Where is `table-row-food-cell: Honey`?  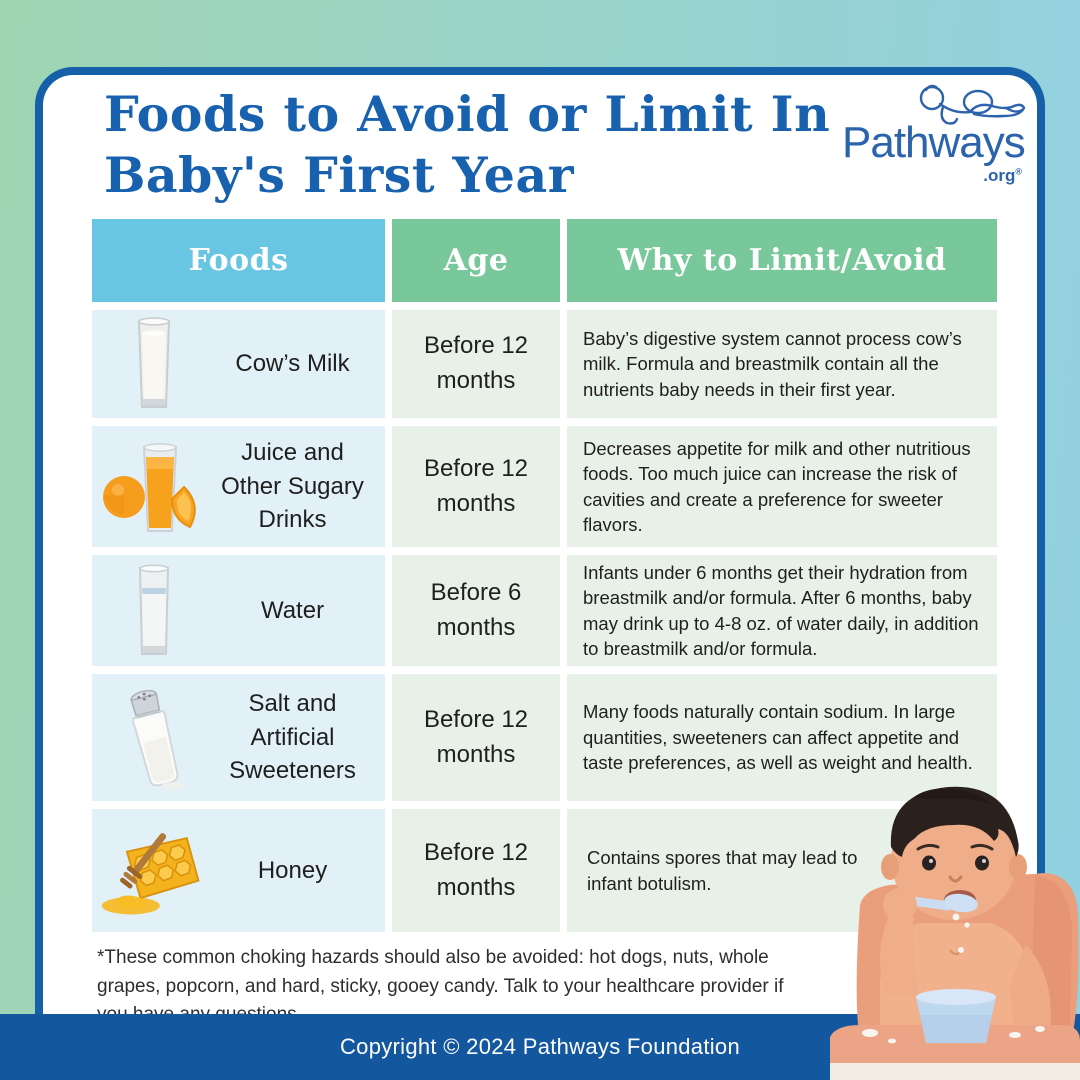
table-row-food-cell: Honey is located at coordinates (238, 870).